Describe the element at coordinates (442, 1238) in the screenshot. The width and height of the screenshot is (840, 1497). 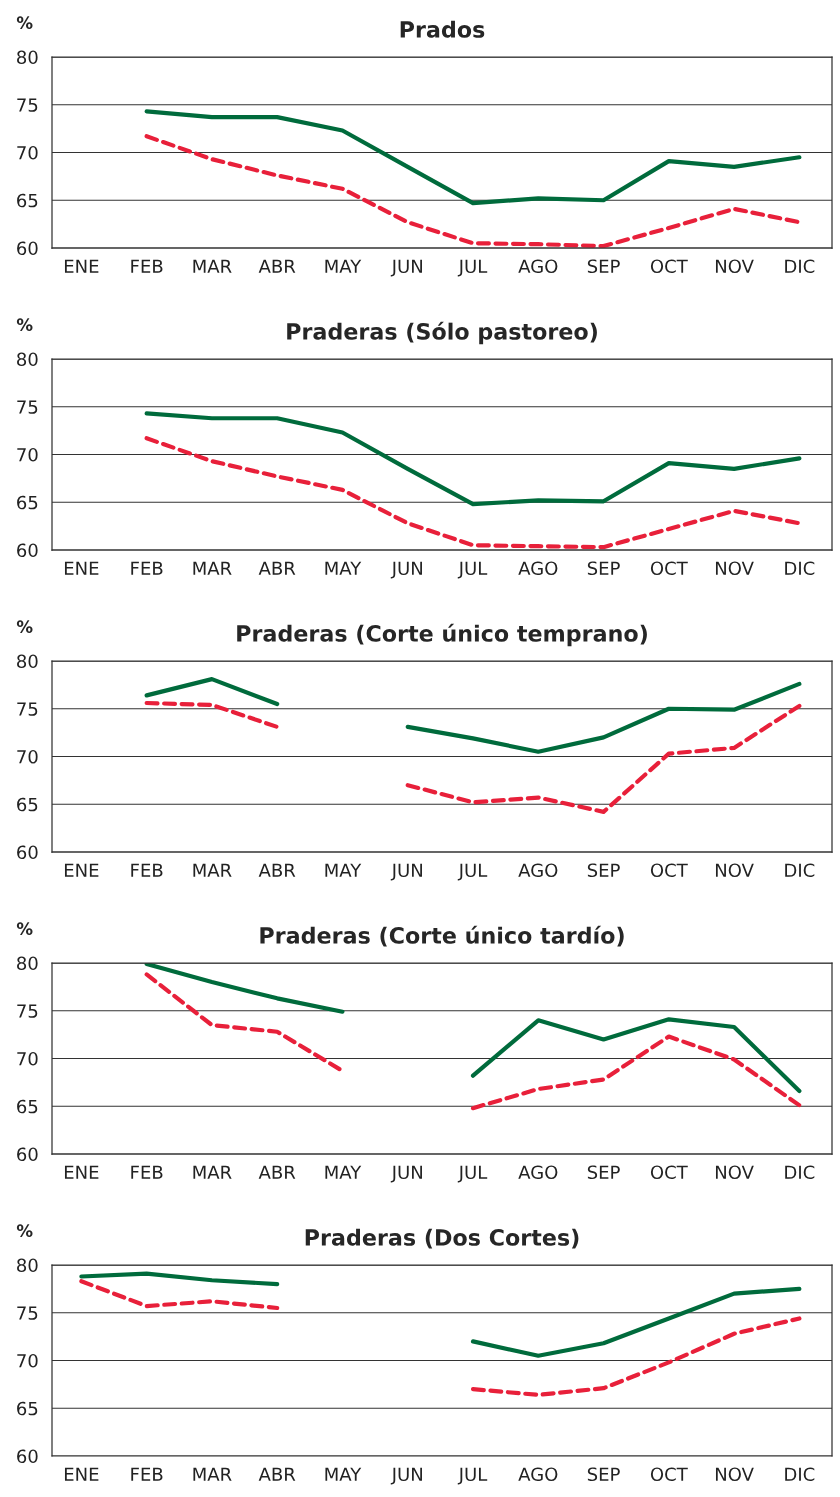
I see `chart-title: Praderas (Dos Cortes)` at that location.